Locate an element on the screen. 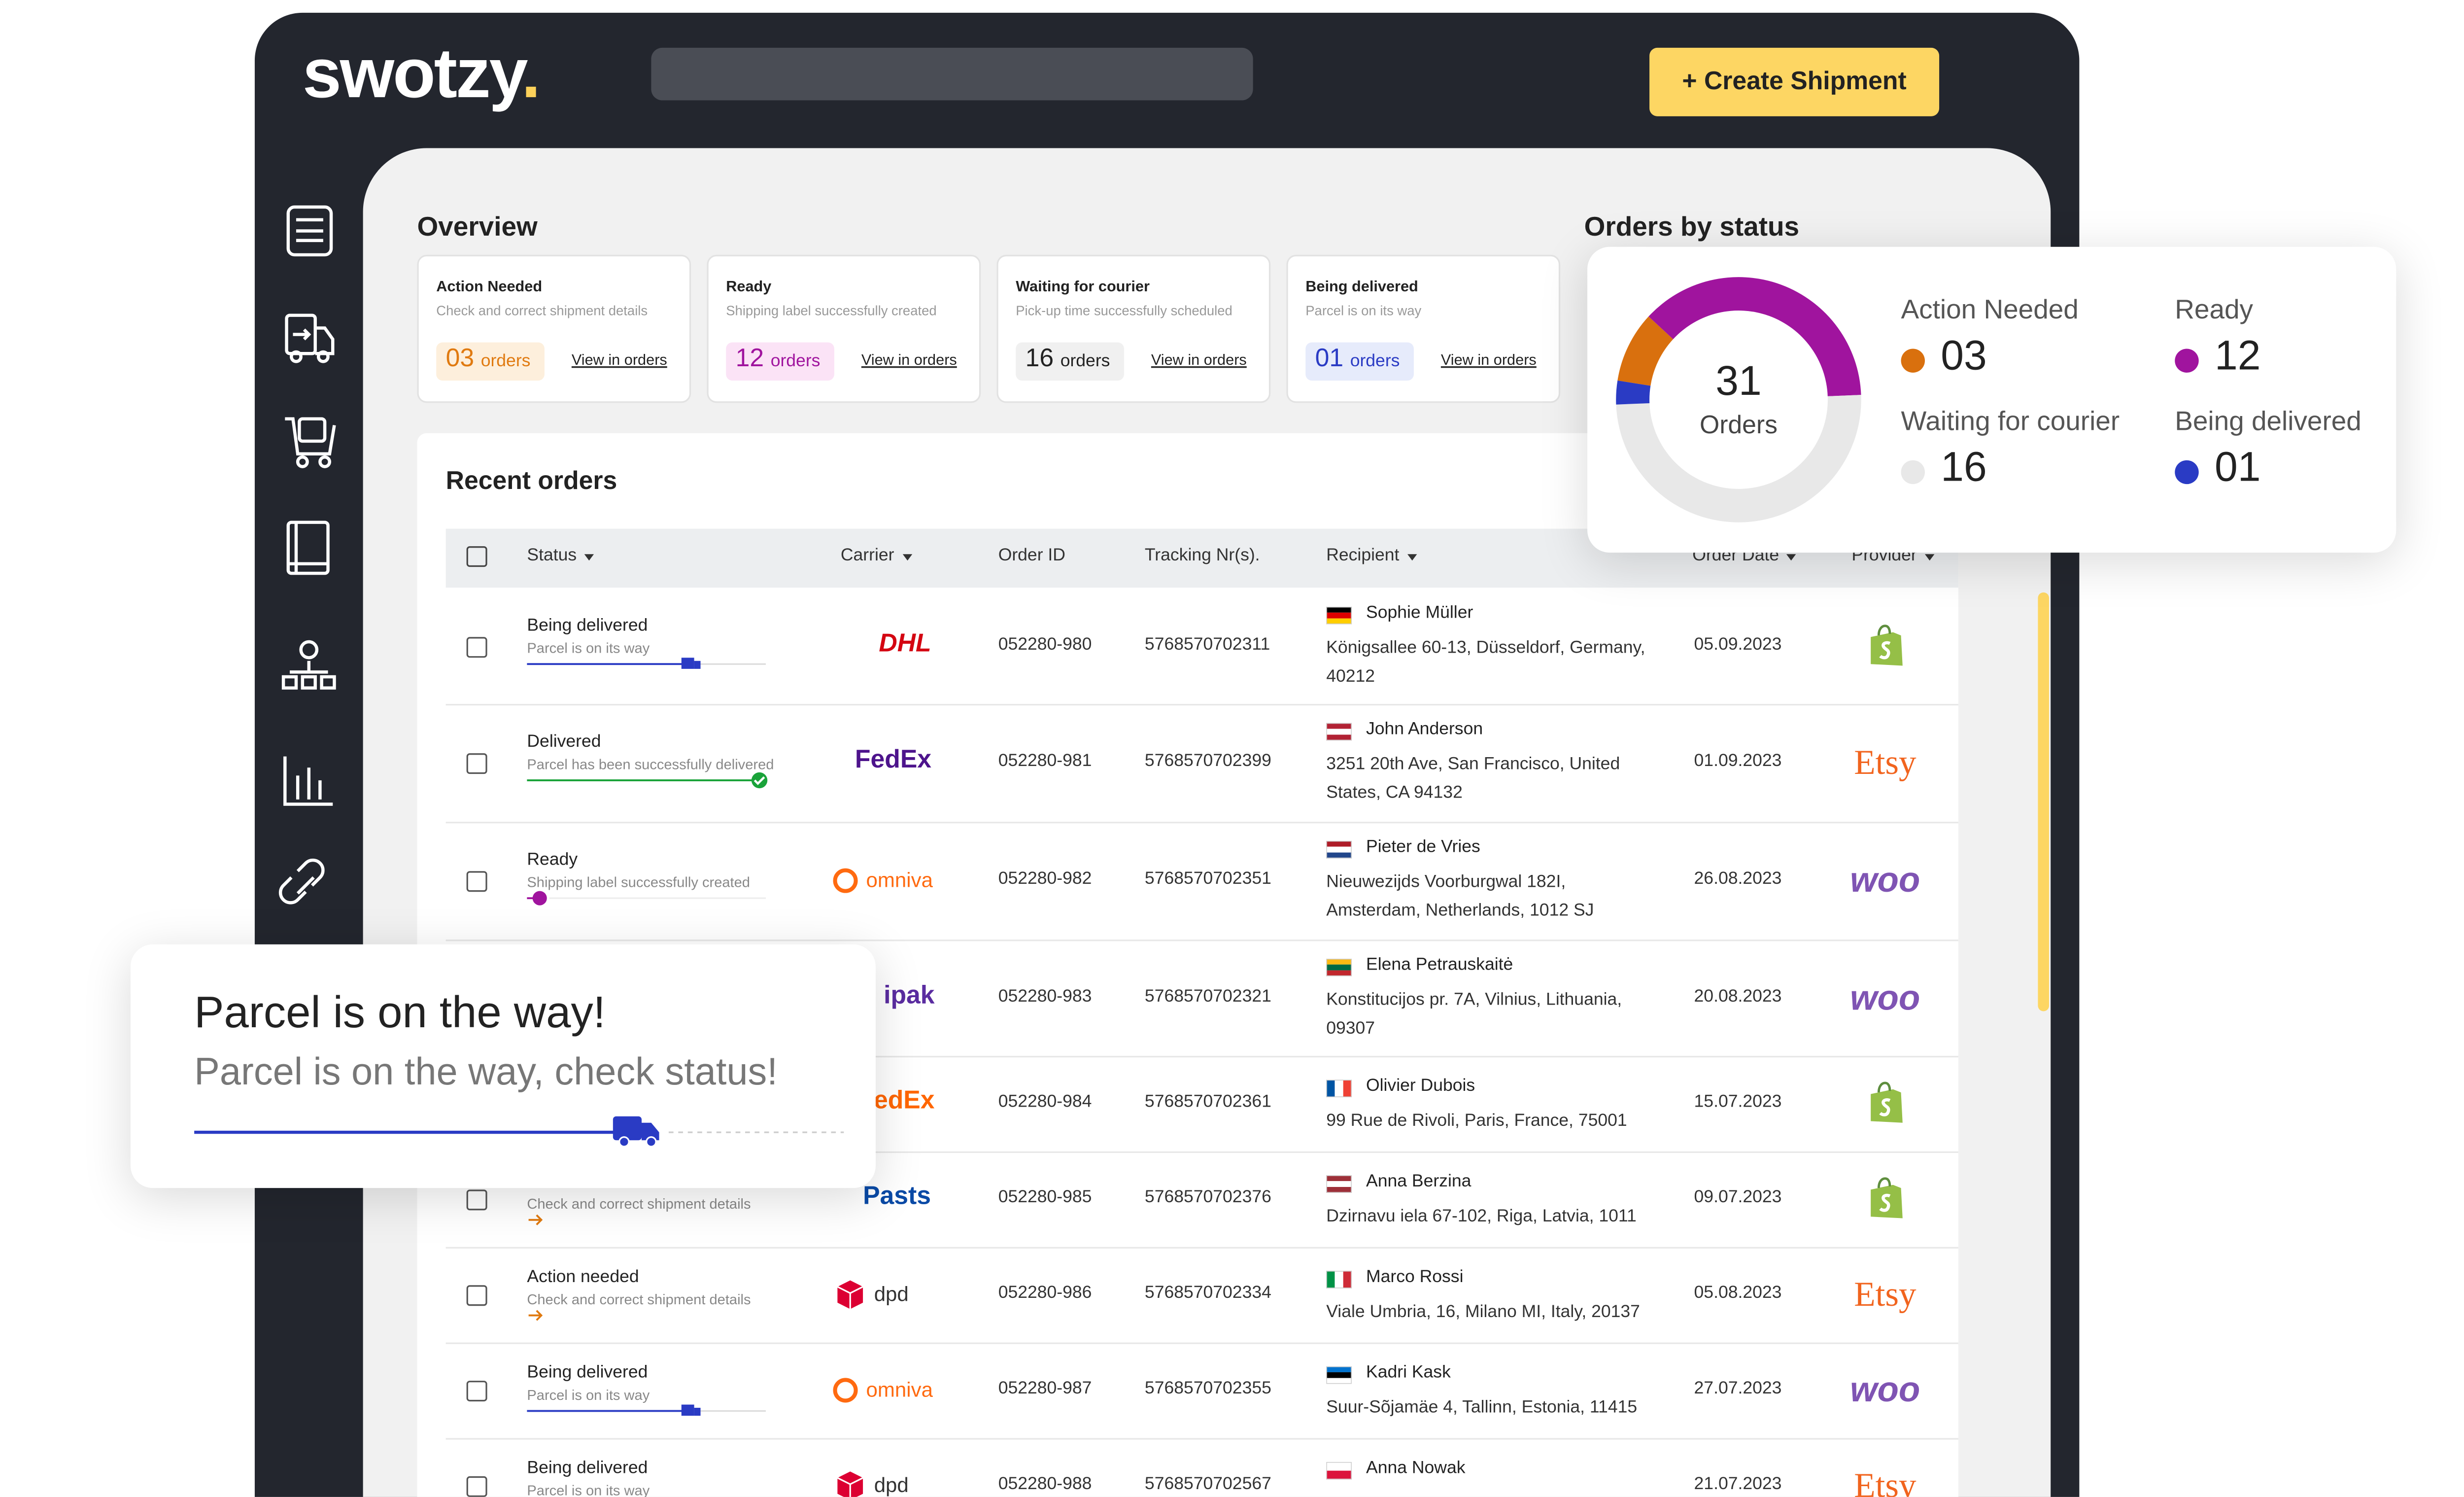  flag-border is located at coordinates (1339, 1279).